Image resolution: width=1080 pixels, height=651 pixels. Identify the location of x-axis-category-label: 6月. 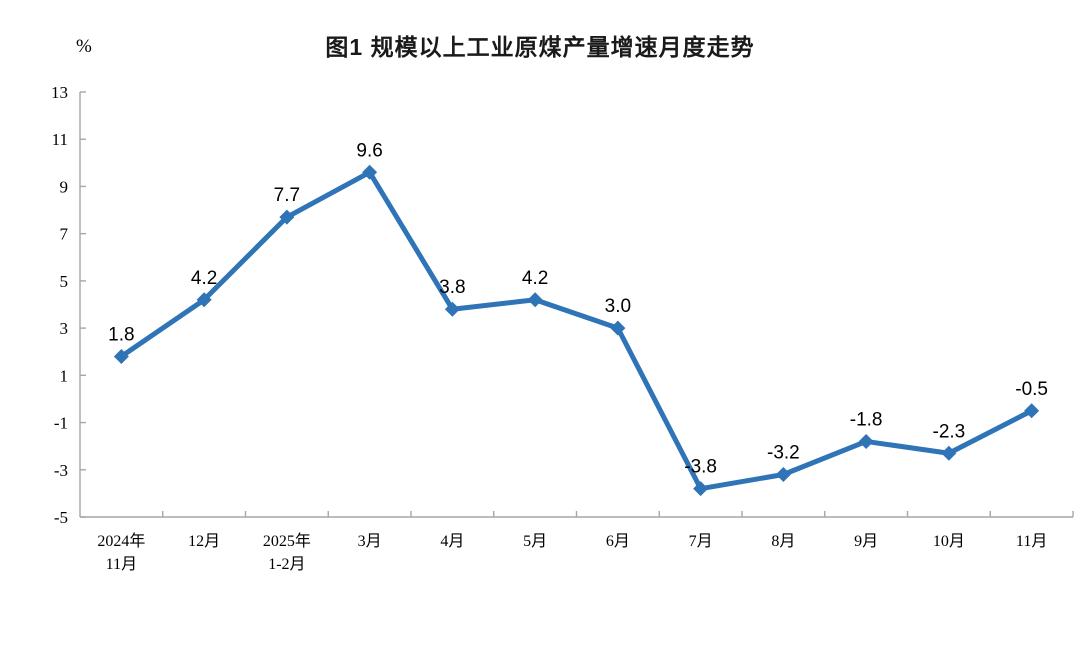
(618, 541).